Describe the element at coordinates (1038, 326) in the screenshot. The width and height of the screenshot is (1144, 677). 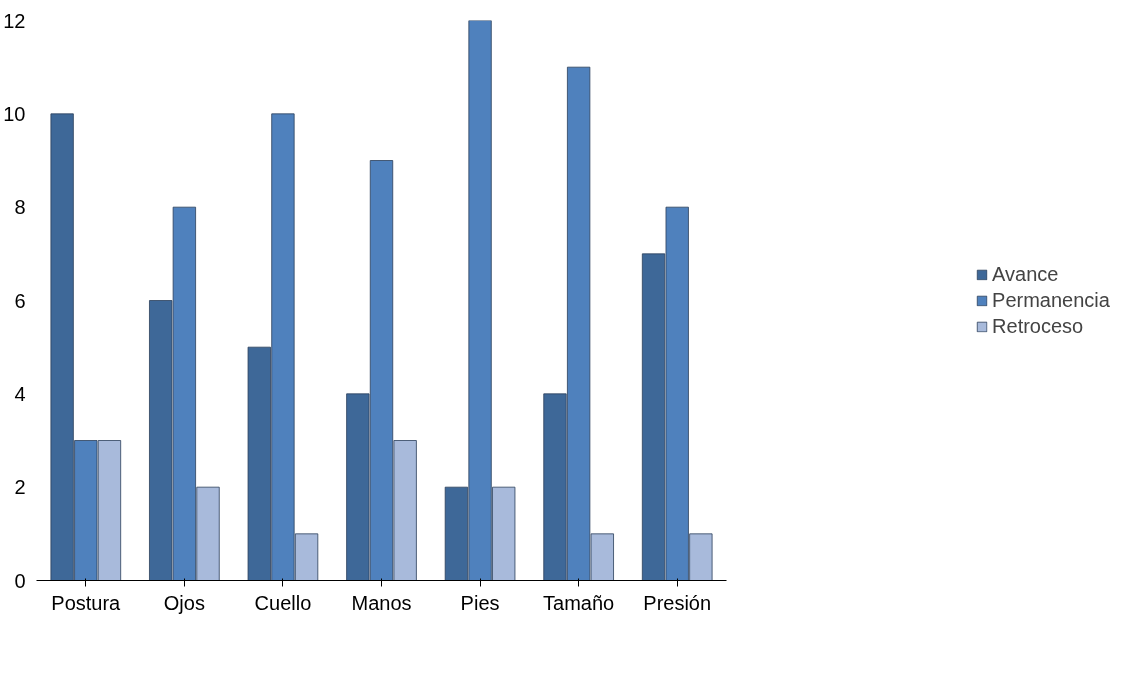
I see `legend-label: Retroceso` at that location.